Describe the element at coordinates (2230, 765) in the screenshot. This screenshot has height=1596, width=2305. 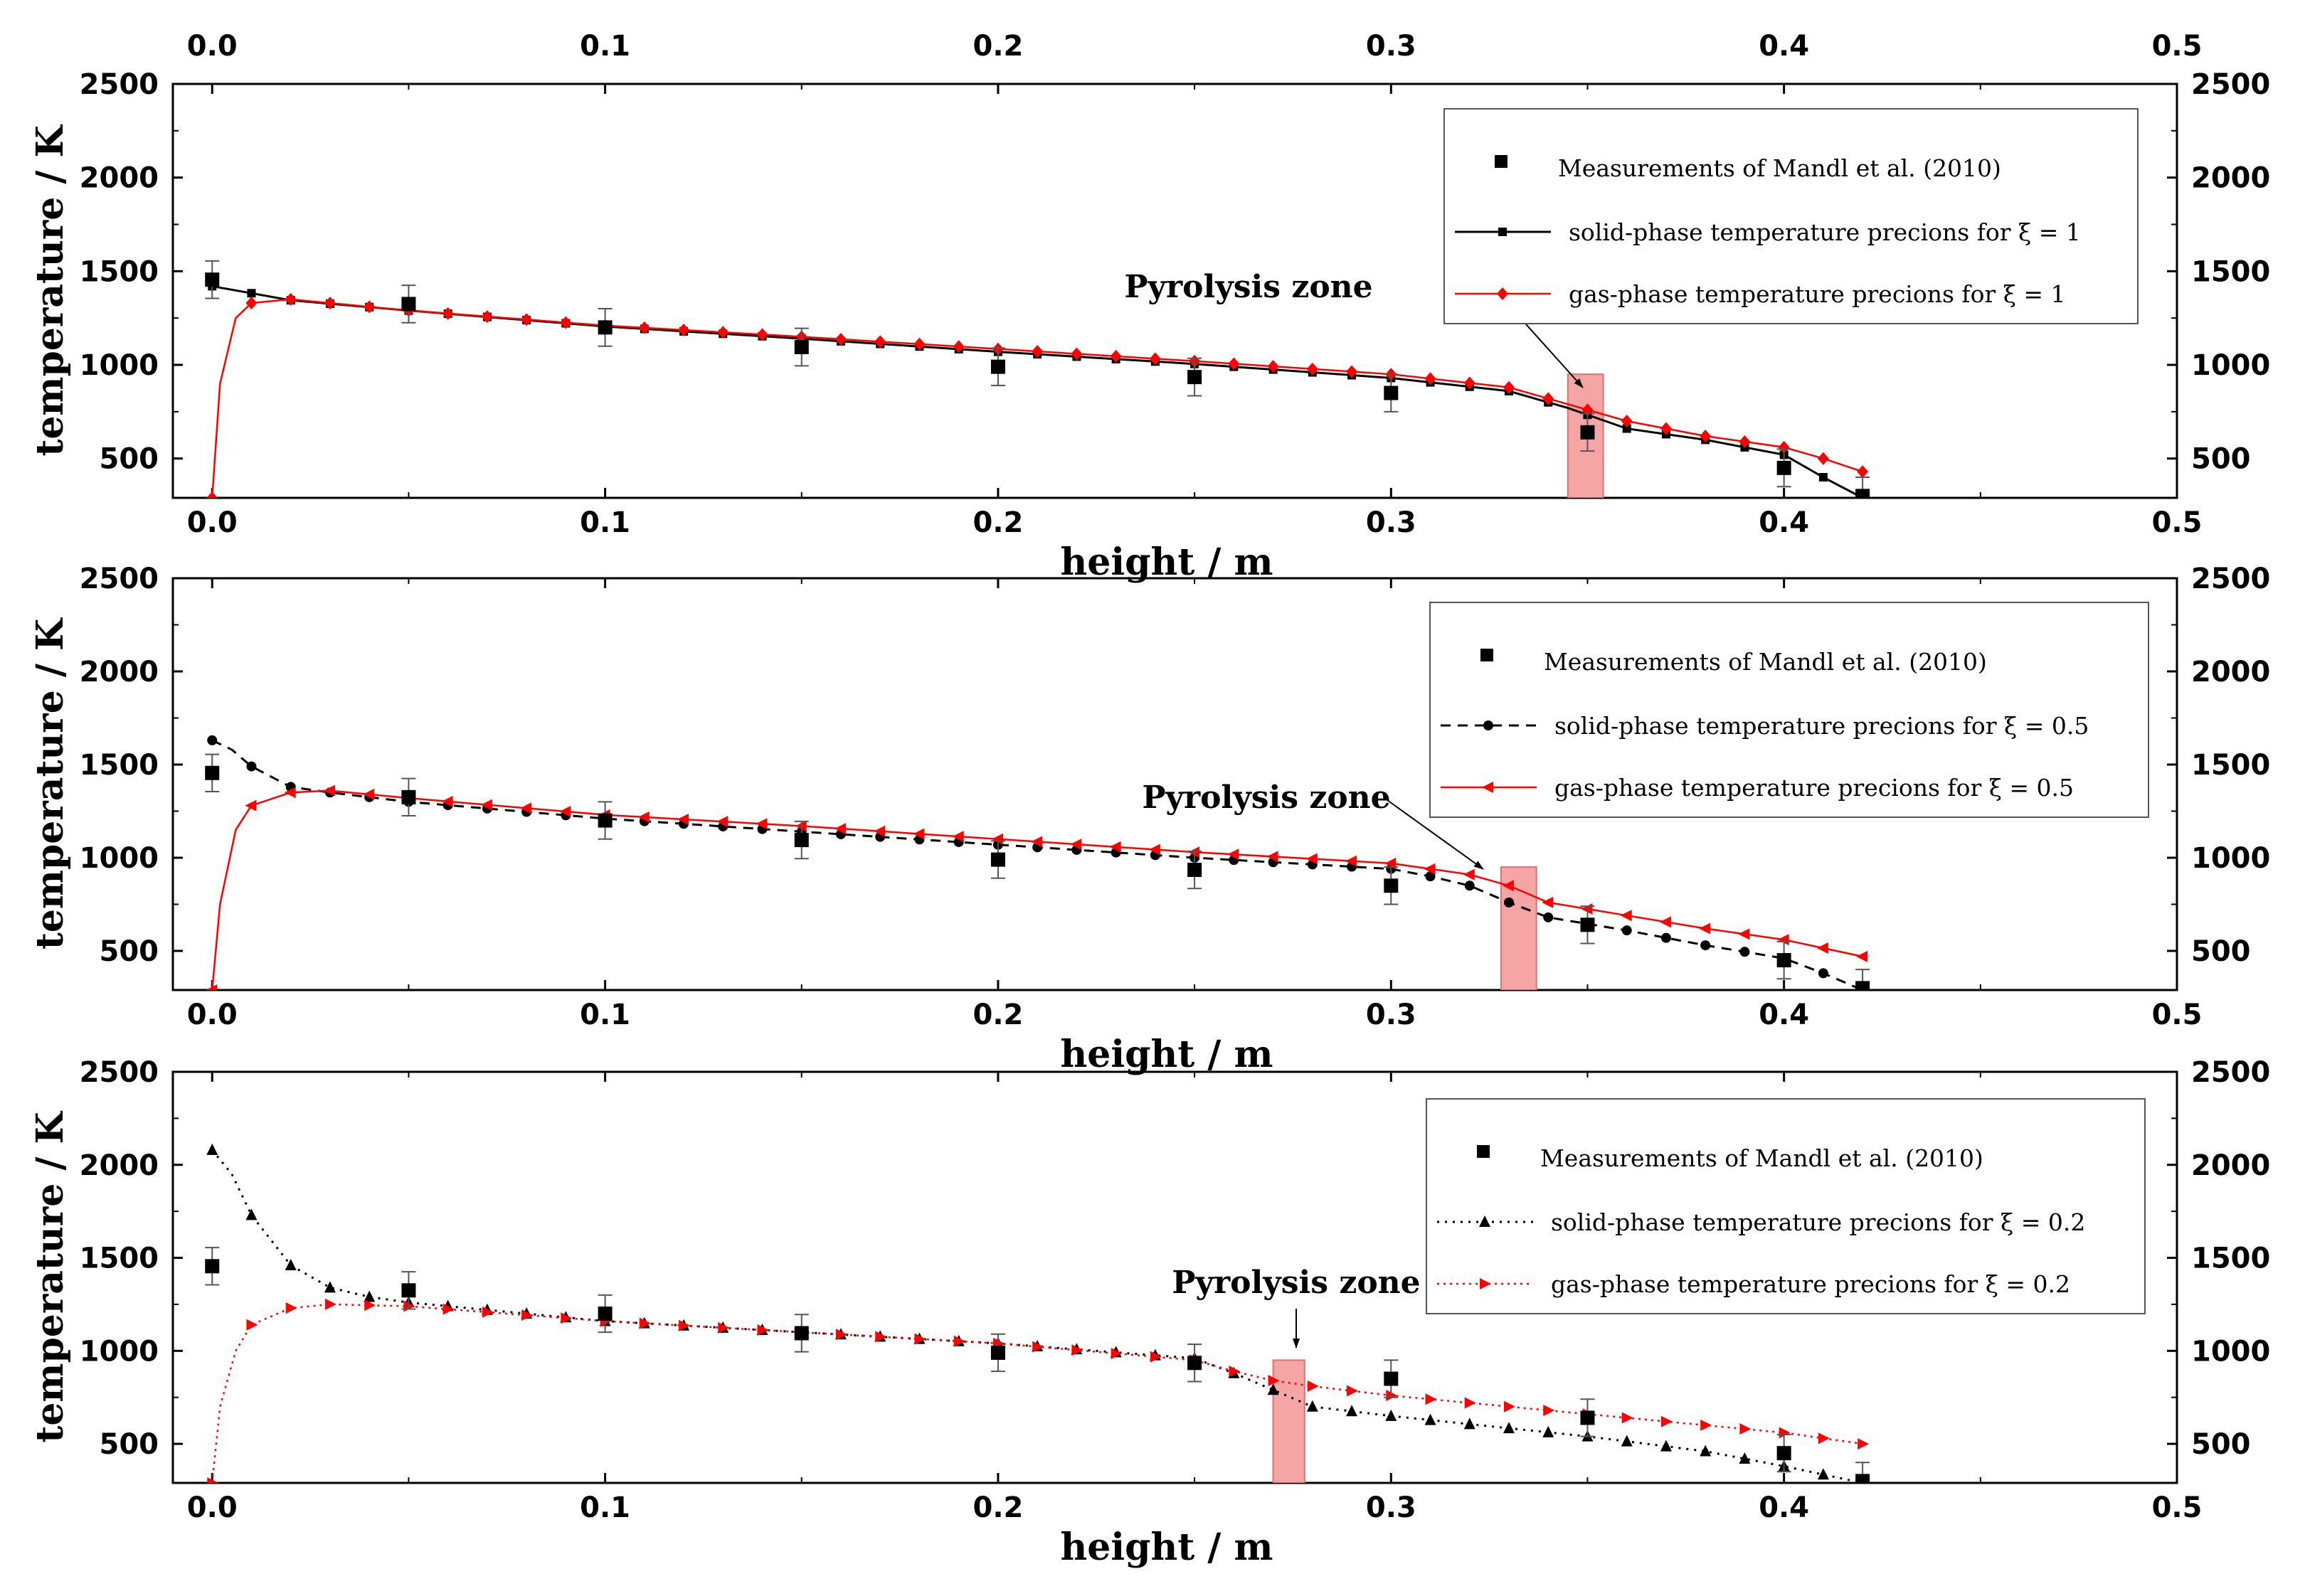
I see `y-tick-label-right: 1500` at that location.